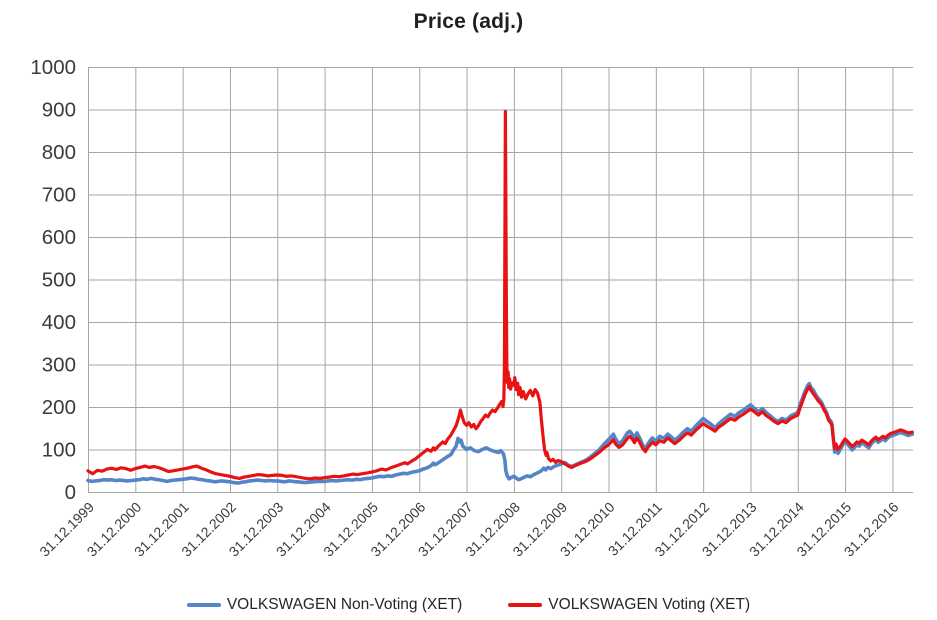 The width and height of the screenshot is (937, 620). I want to click on legend-item-non-voting: VOLKSWAGEN Non-Voting (XET), so click(324, 605).